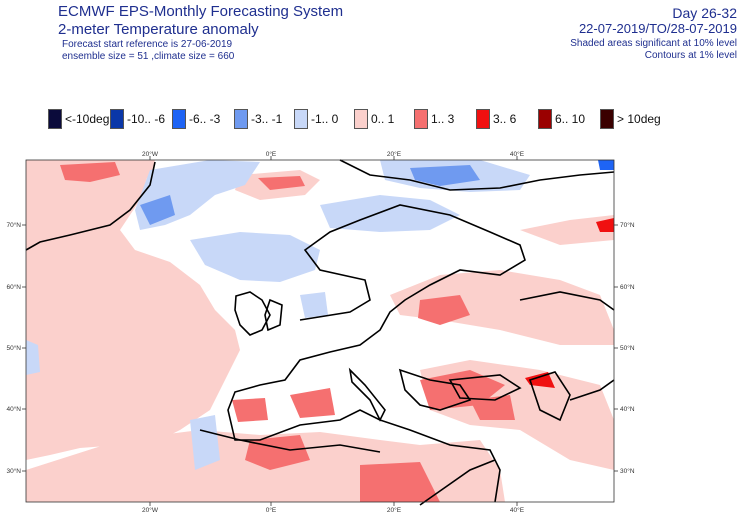  What do you see at coordinates (704, 13) in the screenshot?
I see `day-range: Day 26-32` at bounding box center [704, 13].